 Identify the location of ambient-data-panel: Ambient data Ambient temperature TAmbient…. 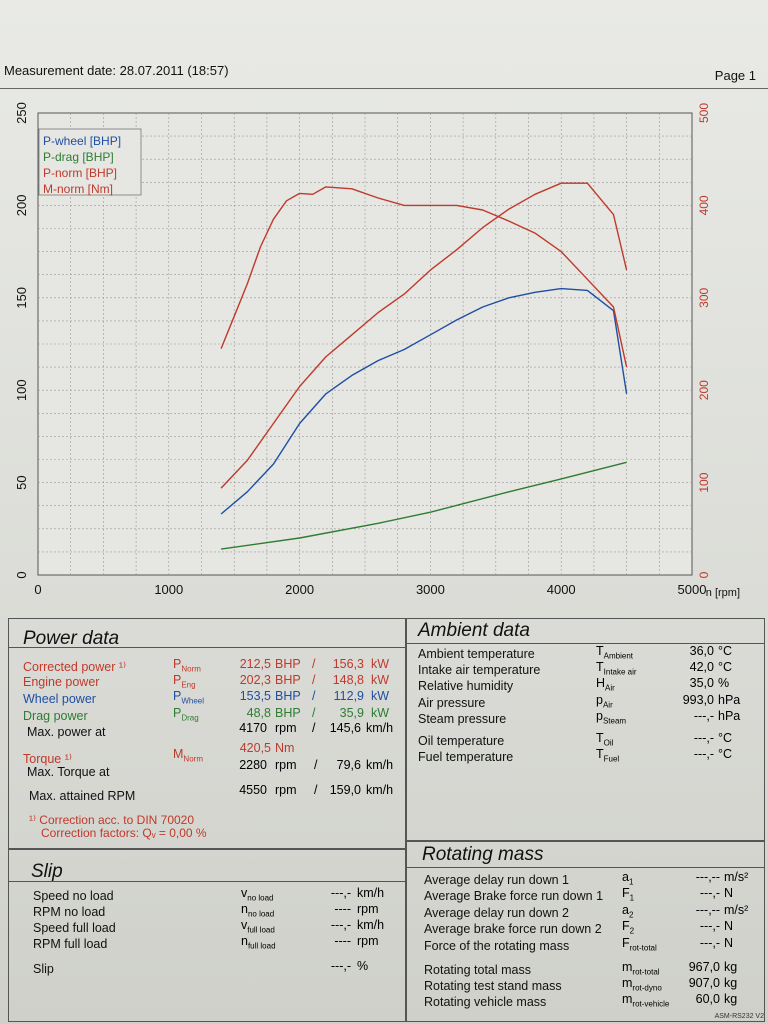
(585, 730).